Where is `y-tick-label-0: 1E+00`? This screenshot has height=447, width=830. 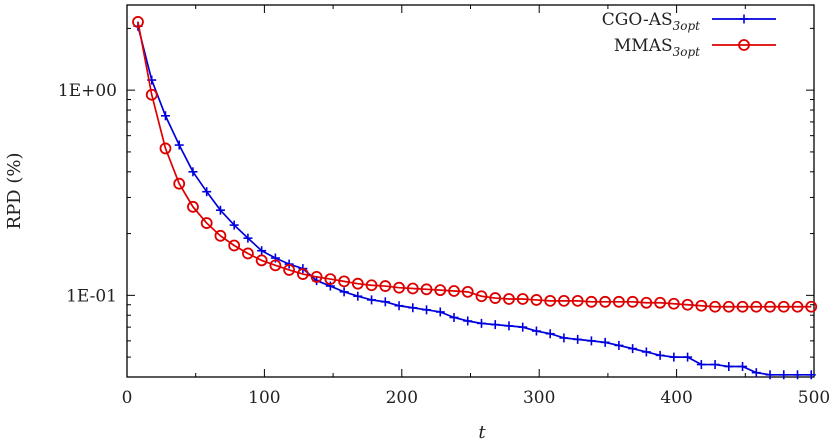
y-tick-label-0: 1E+00 is located at coordinates (87, 91).